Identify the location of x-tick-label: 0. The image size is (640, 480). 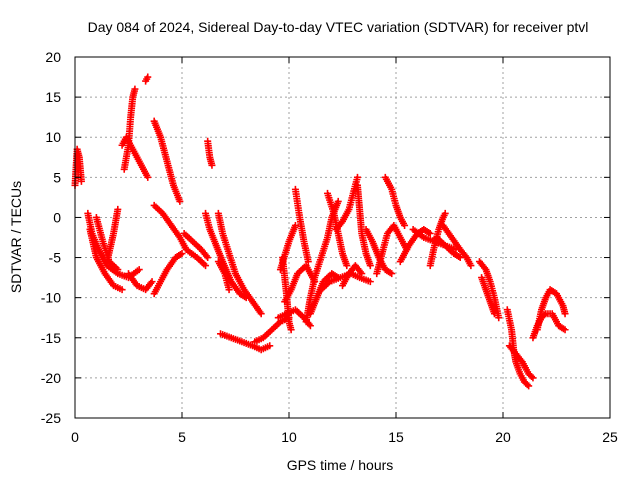
(75, 437).